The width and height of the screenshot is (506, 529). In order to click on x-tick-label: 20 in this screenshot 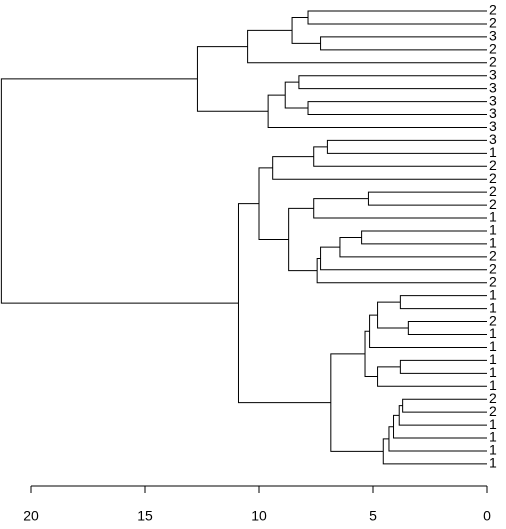, I will do `click(31, 516)`.